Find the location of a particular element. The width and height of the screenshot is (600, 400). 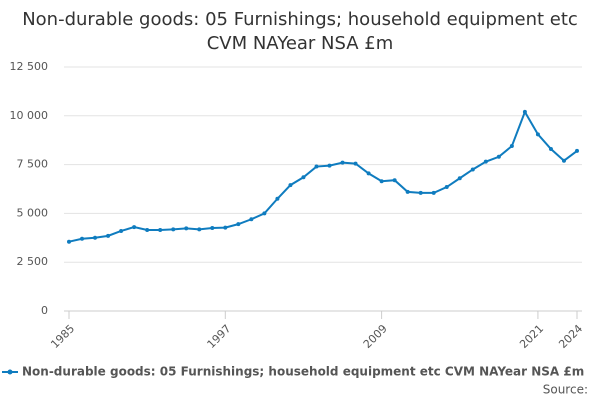

y-tick-label: 5 000 is located at coordinates (33, 212).